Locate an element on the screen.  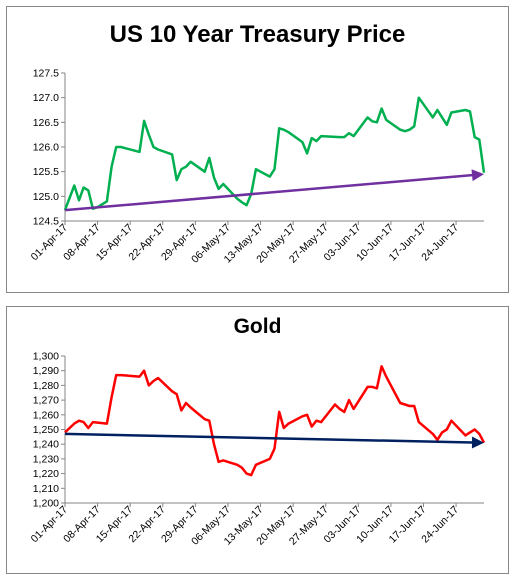
y-tick-label: 1,300 is located at coordinates (46, 357).